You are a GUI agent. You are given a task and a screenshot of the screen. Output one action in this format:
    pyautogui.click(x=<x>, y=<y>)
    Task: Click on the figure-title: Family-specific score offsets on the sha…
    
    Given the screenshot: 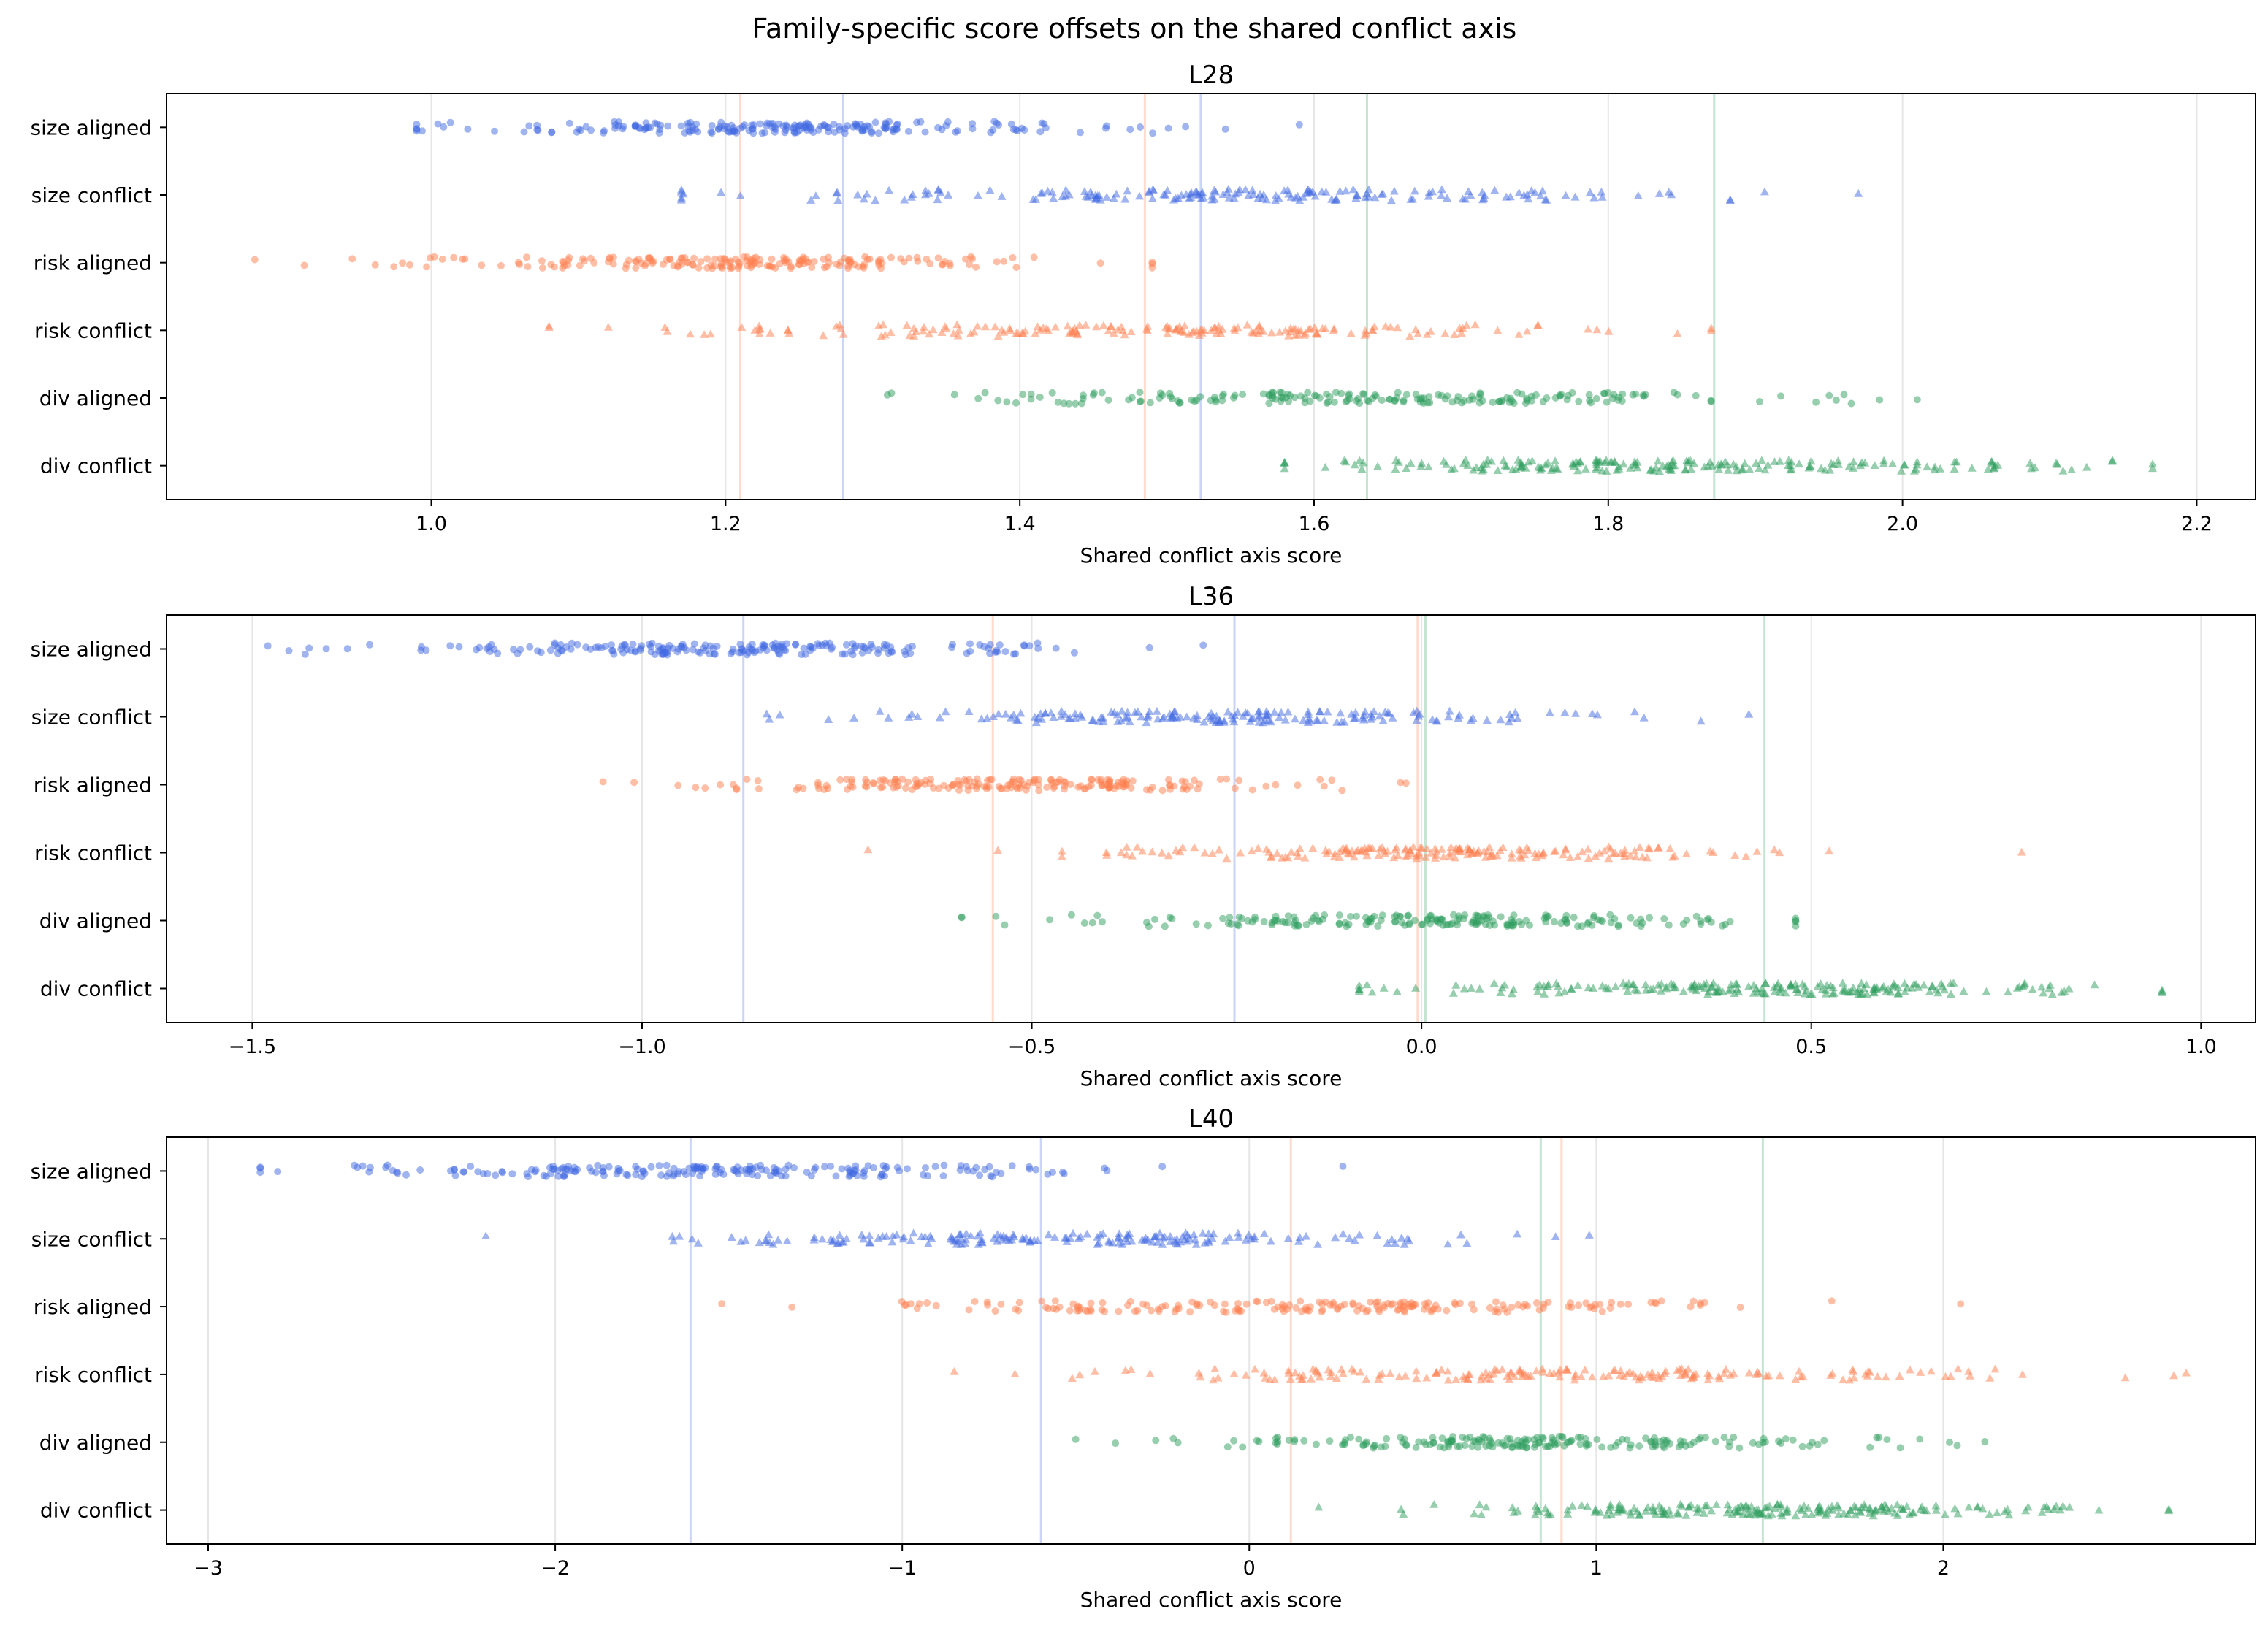 What is the action you would take?
    pyautogui.click(x=1134, y=28)
    